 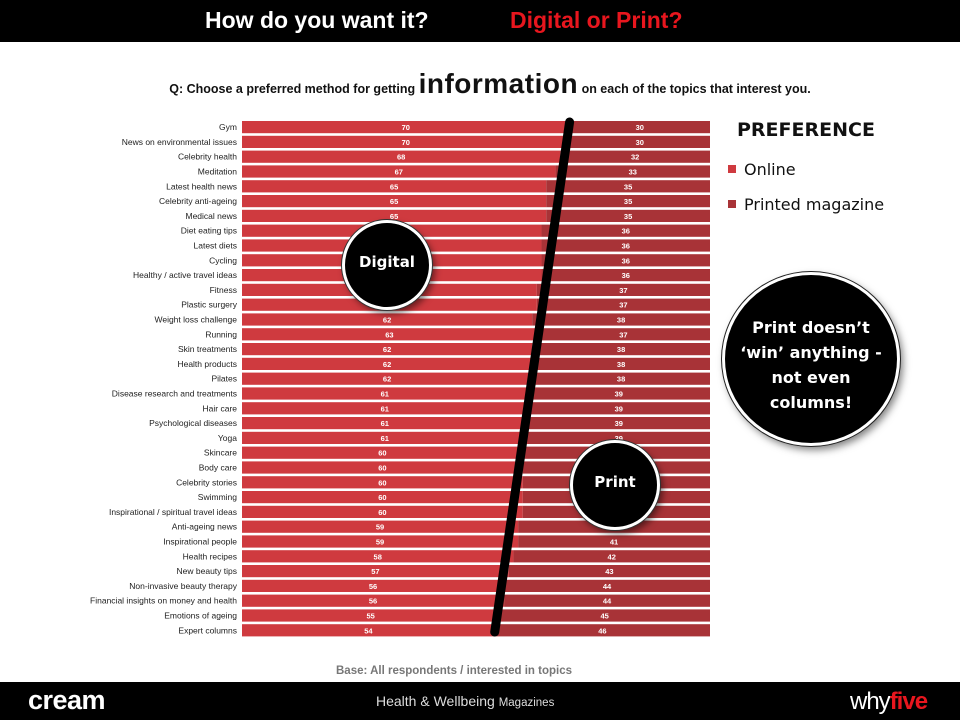 What do you see at coordinates (207, 349) in the screenshot?
I see `category-label: Skin treatments` at bounding box center [207, 349].